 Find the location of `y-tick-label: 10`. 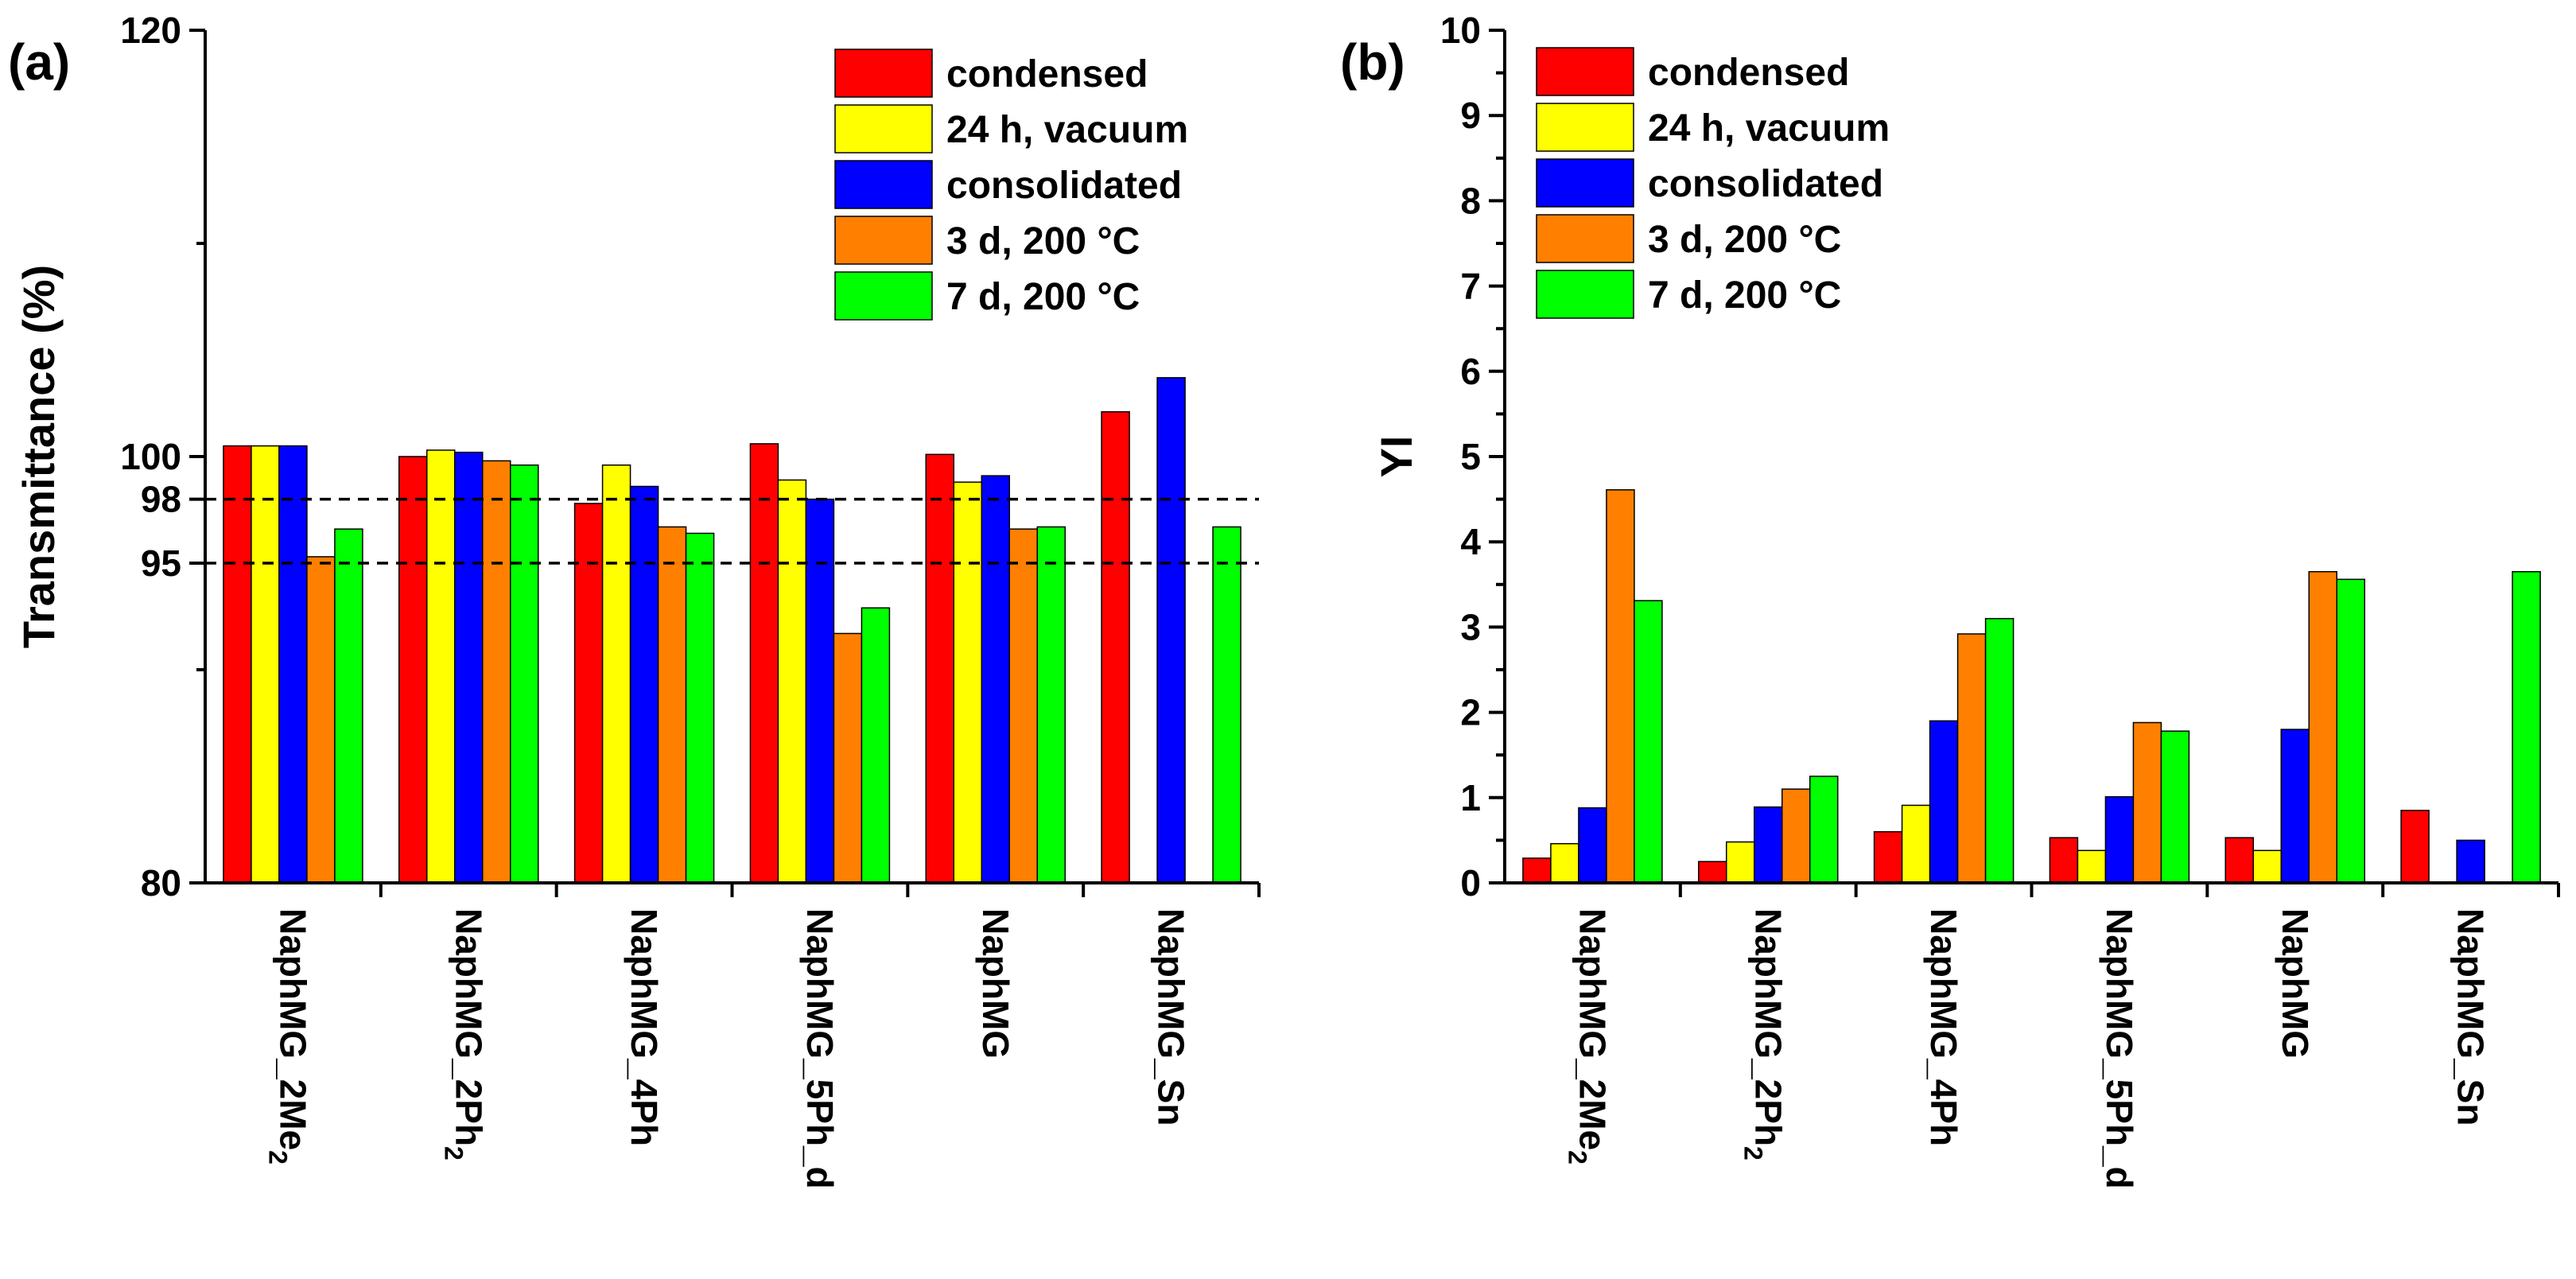

y-tick-label: 10 is located at coordinates (1460, 31).